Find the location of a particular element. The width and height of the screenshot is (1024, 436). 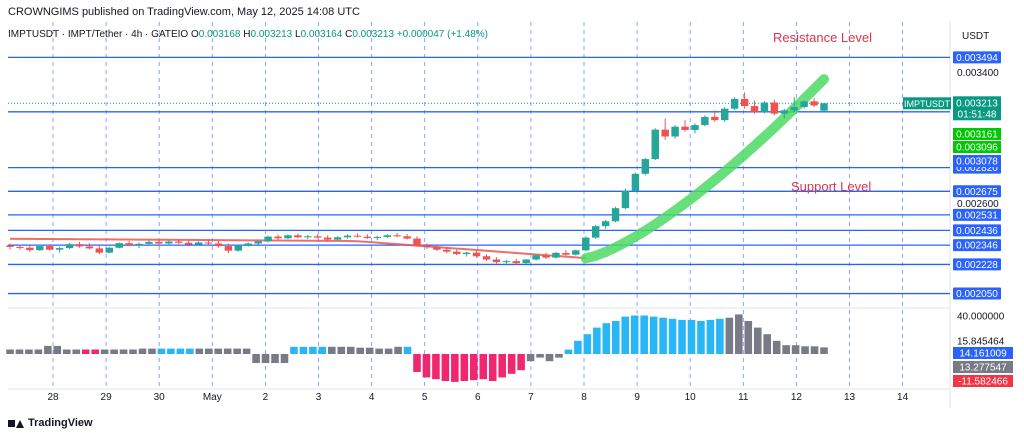

low-label: L is located at coordinates (298, 34).